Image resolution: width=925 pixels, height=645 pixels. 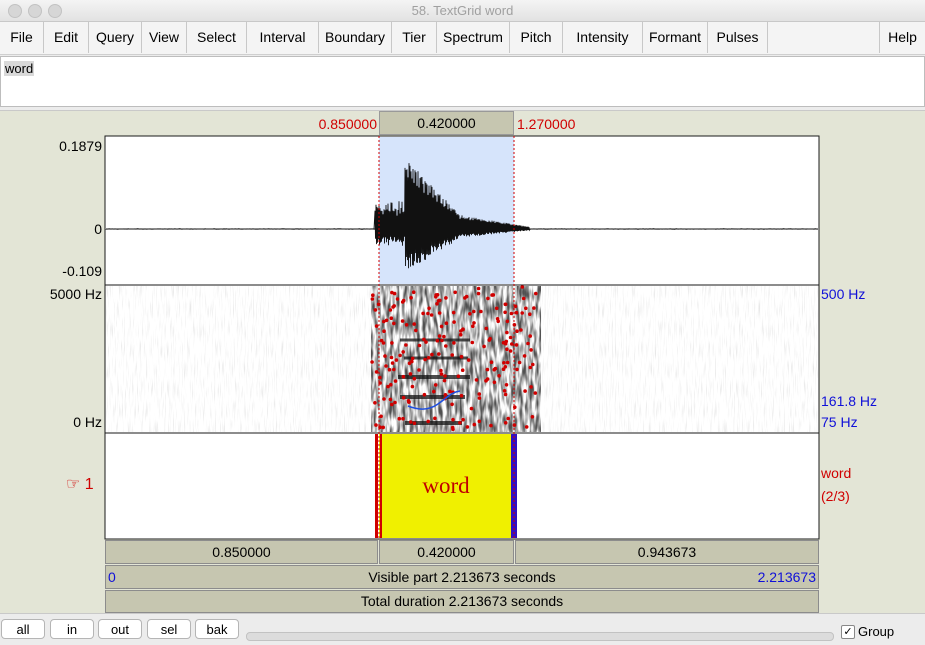 I want to click on time-bar-before-selection: 0.850000, so click(x=241, y=552).